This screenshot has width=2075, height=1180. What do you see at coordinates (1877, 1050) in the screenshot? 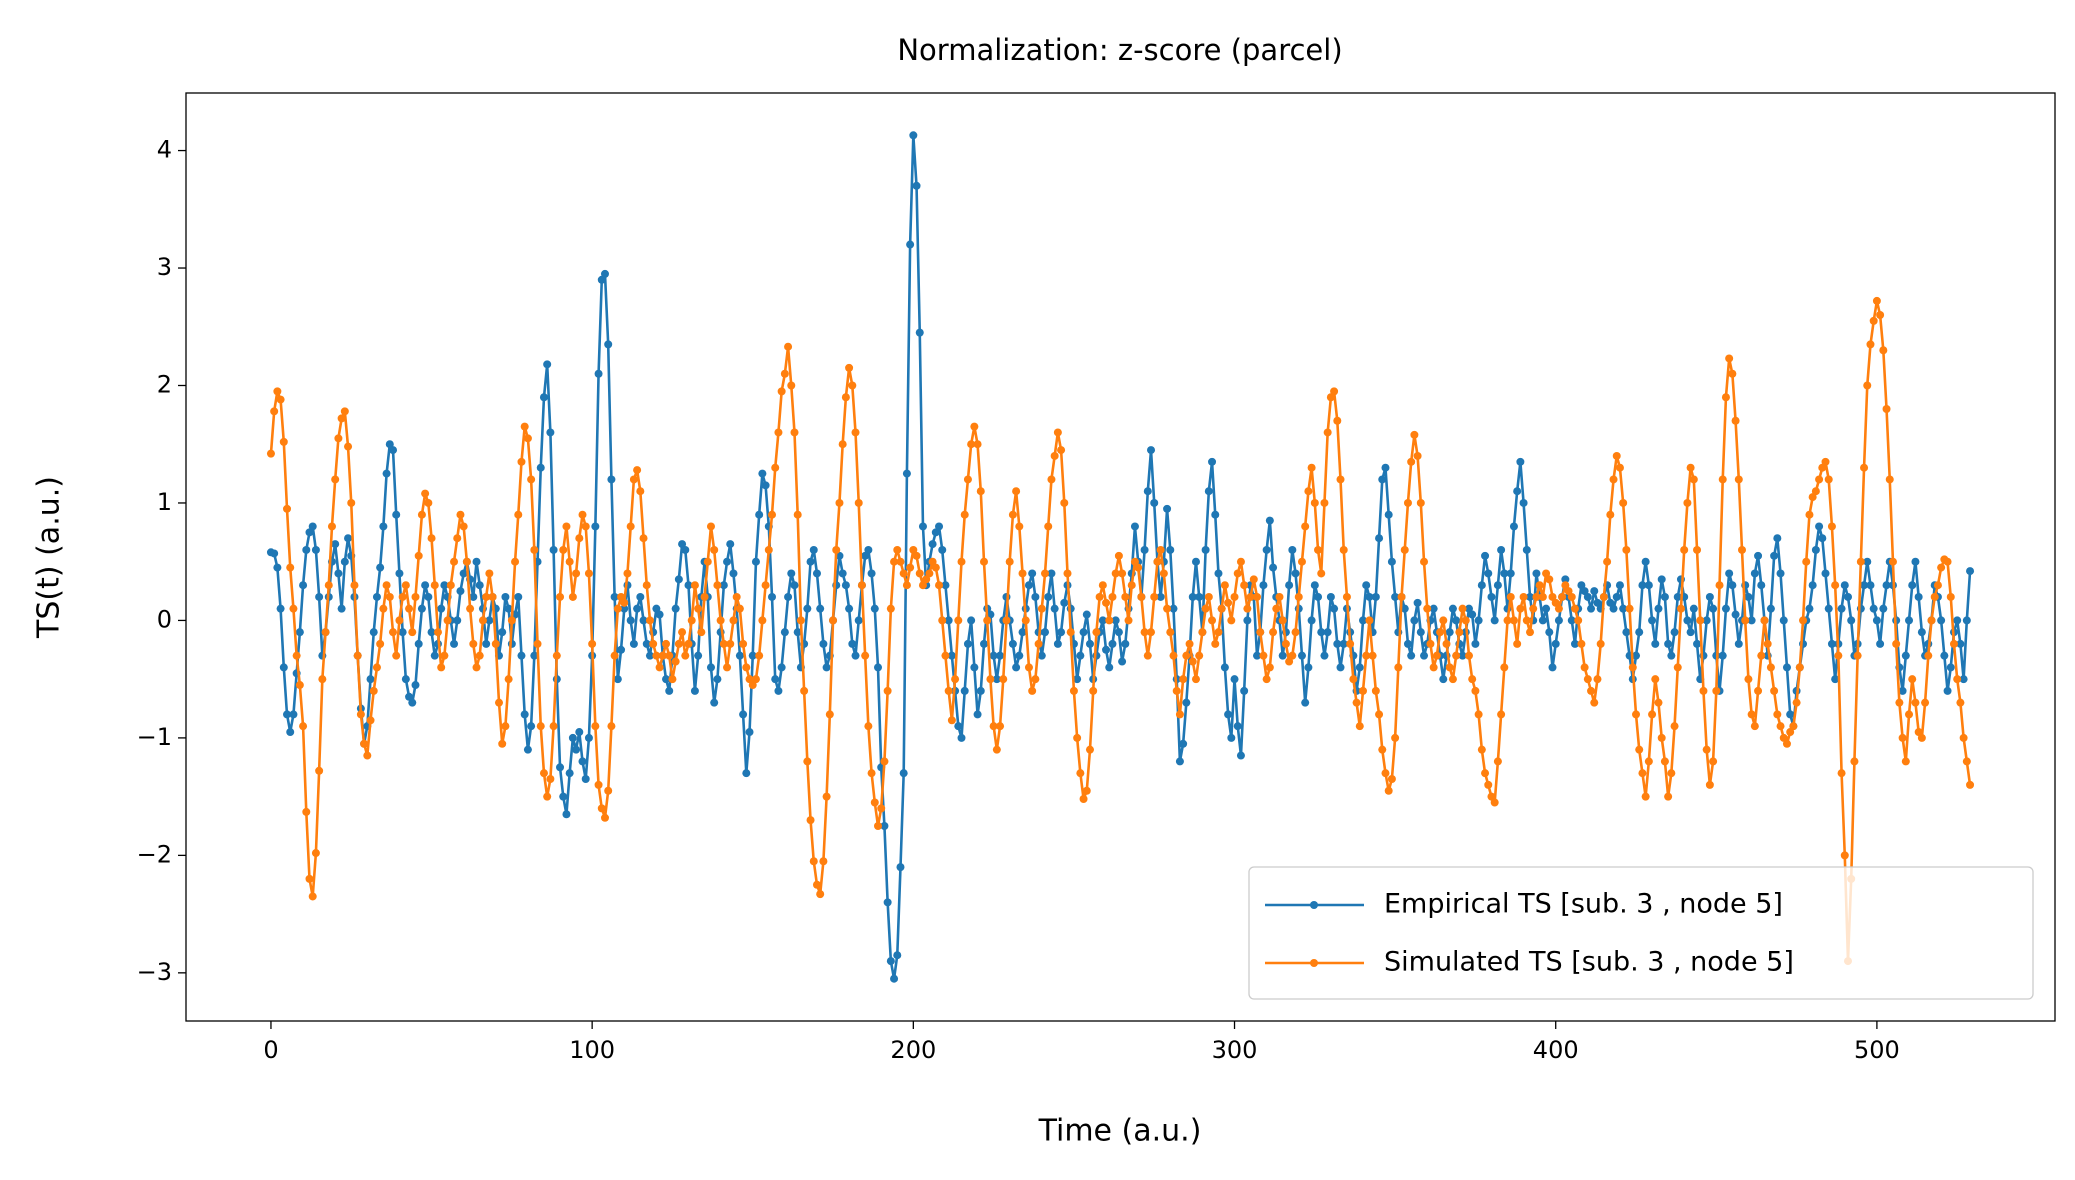
I see `x-tick-label: 500` at bounding box center [1877, 1050].